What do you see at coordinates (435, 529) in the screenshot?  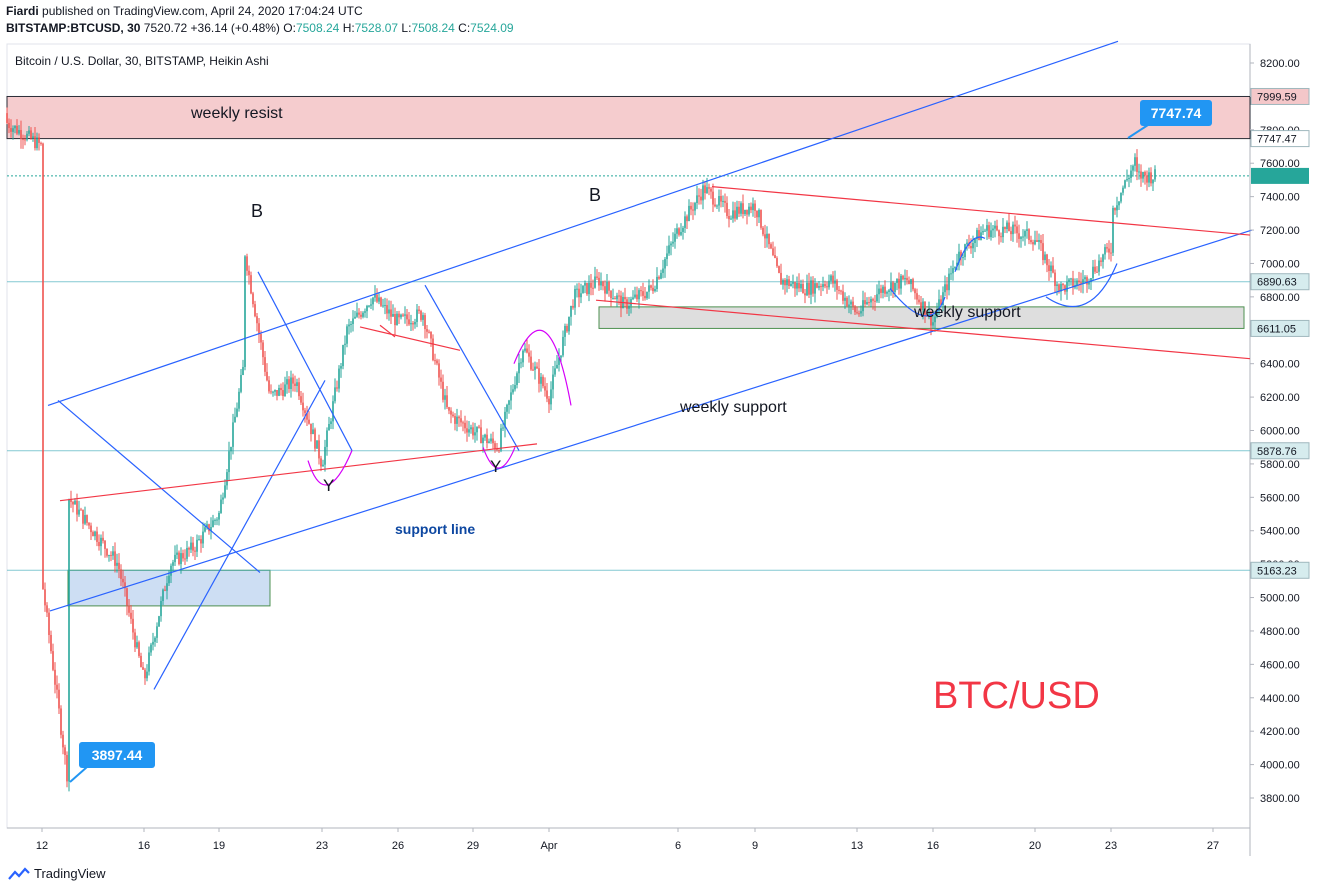 I see `support-line-label: support line` at bounding box center [435, 529].